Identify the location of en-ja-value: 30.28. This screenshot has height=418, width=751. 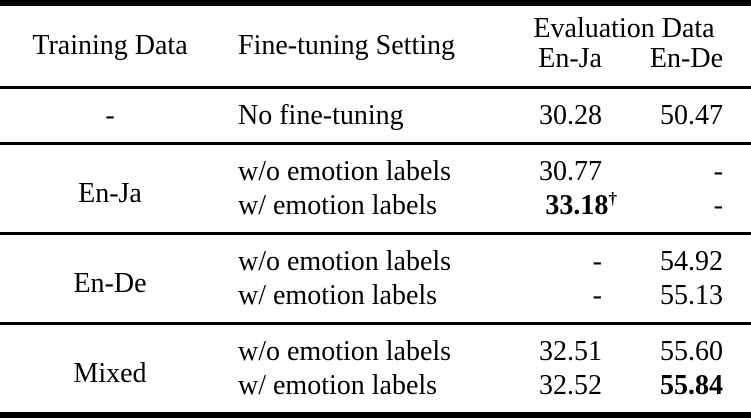
(570, 115).